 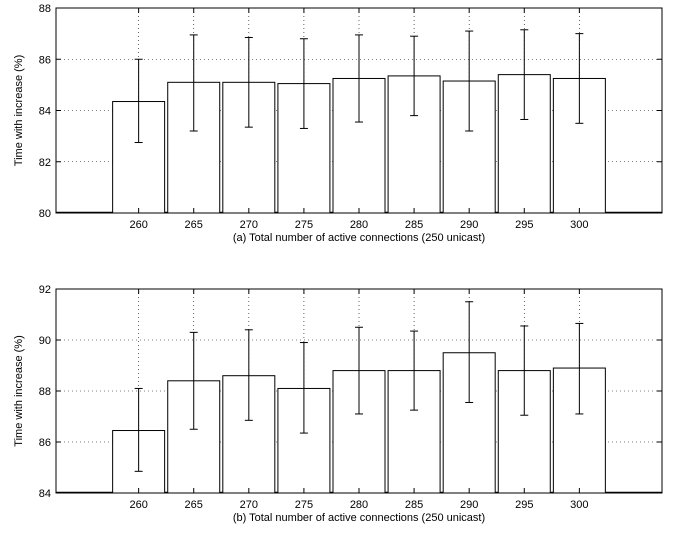 What do you see at coordinates (45, 214) in the screenshot?
I see `y-tick-label: 80` at bounding box center [45, 214].